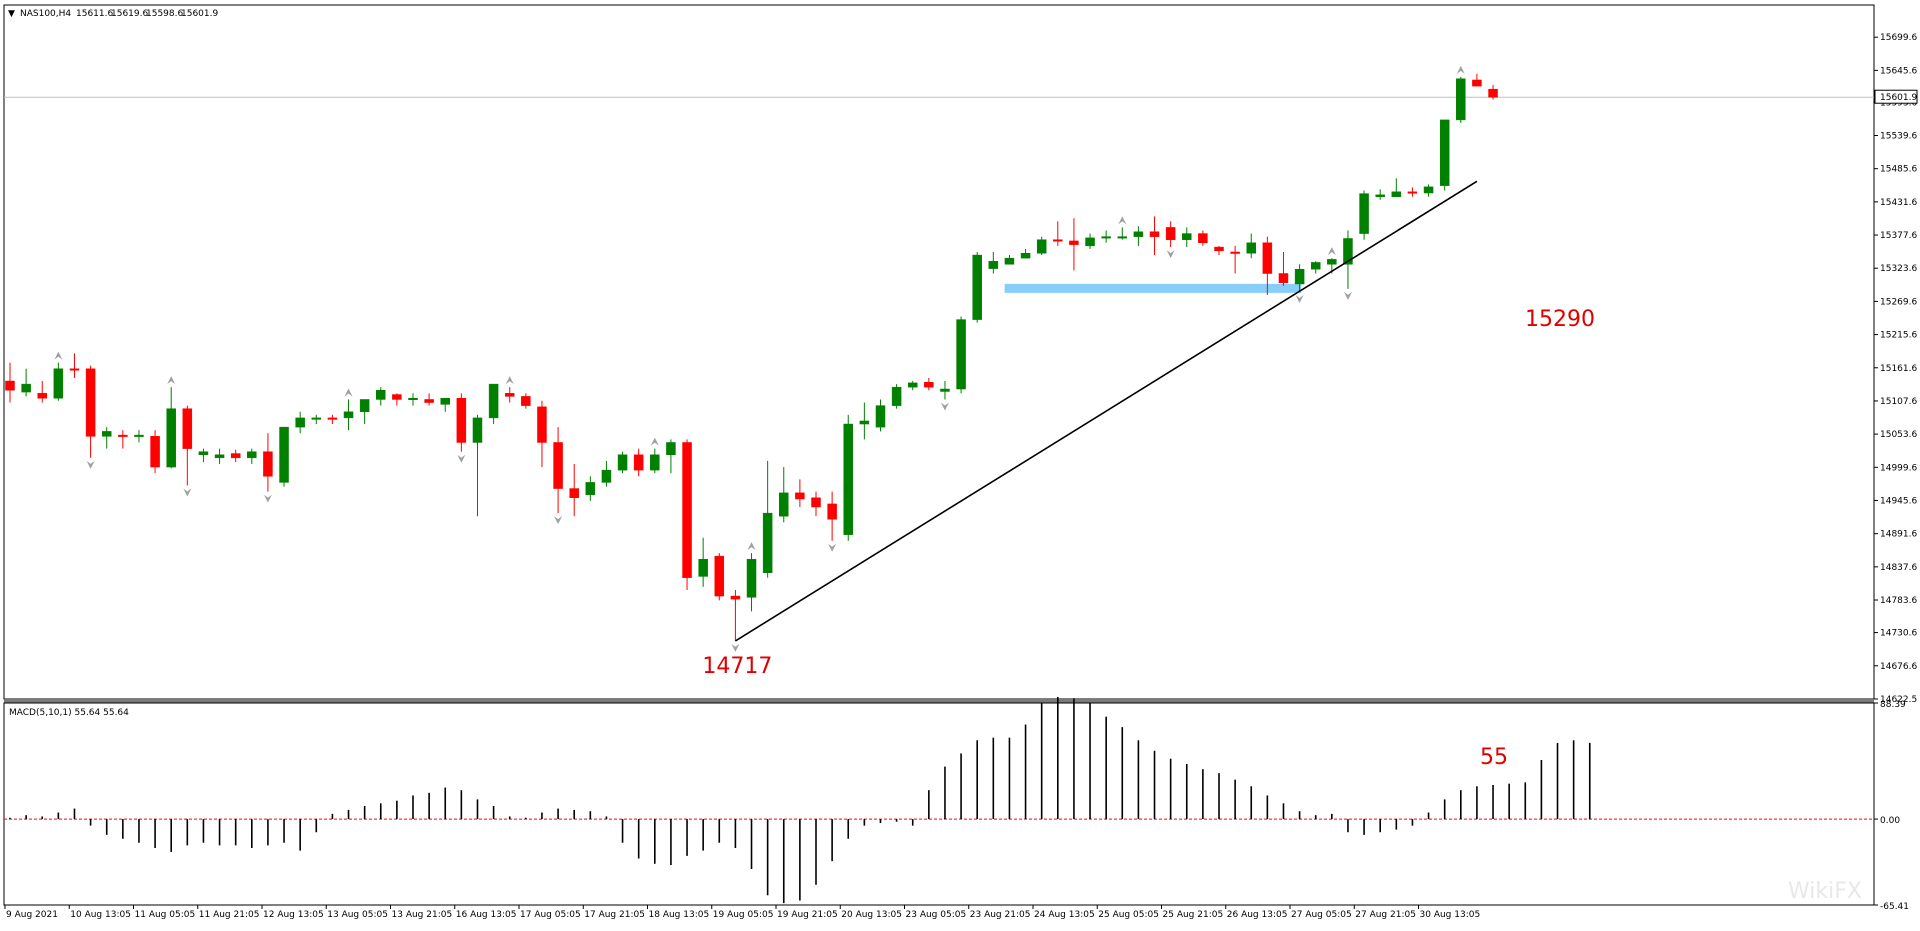 This screenshot has width=1920, height=931. I want to click on time-tick-label: 25 Aug 05:05, so click(1128, 915).